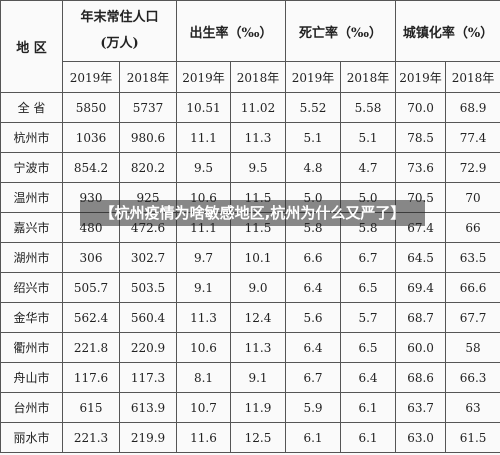  Describe the element at coordinates (472, 167) in the screenshot. I see `value-cell: 72.9` at that location.